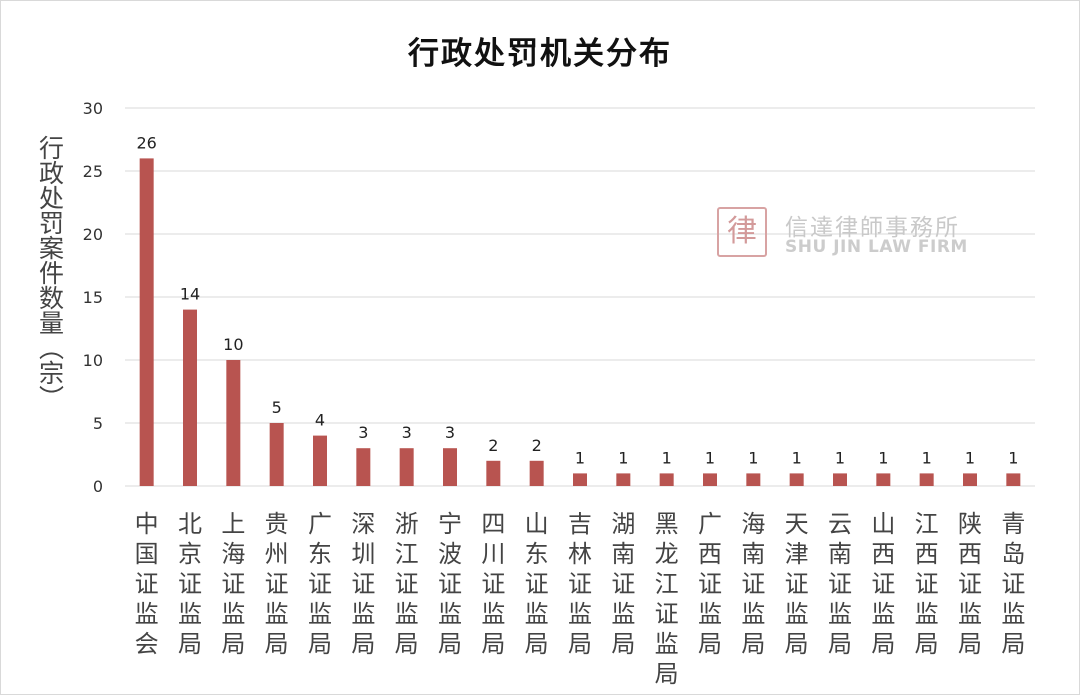 This screenshot has height=695, width=1080. Describe the element at coordinates (190, 584) in the screenshot. I see `x-category-label: 北京证监局` at that location.